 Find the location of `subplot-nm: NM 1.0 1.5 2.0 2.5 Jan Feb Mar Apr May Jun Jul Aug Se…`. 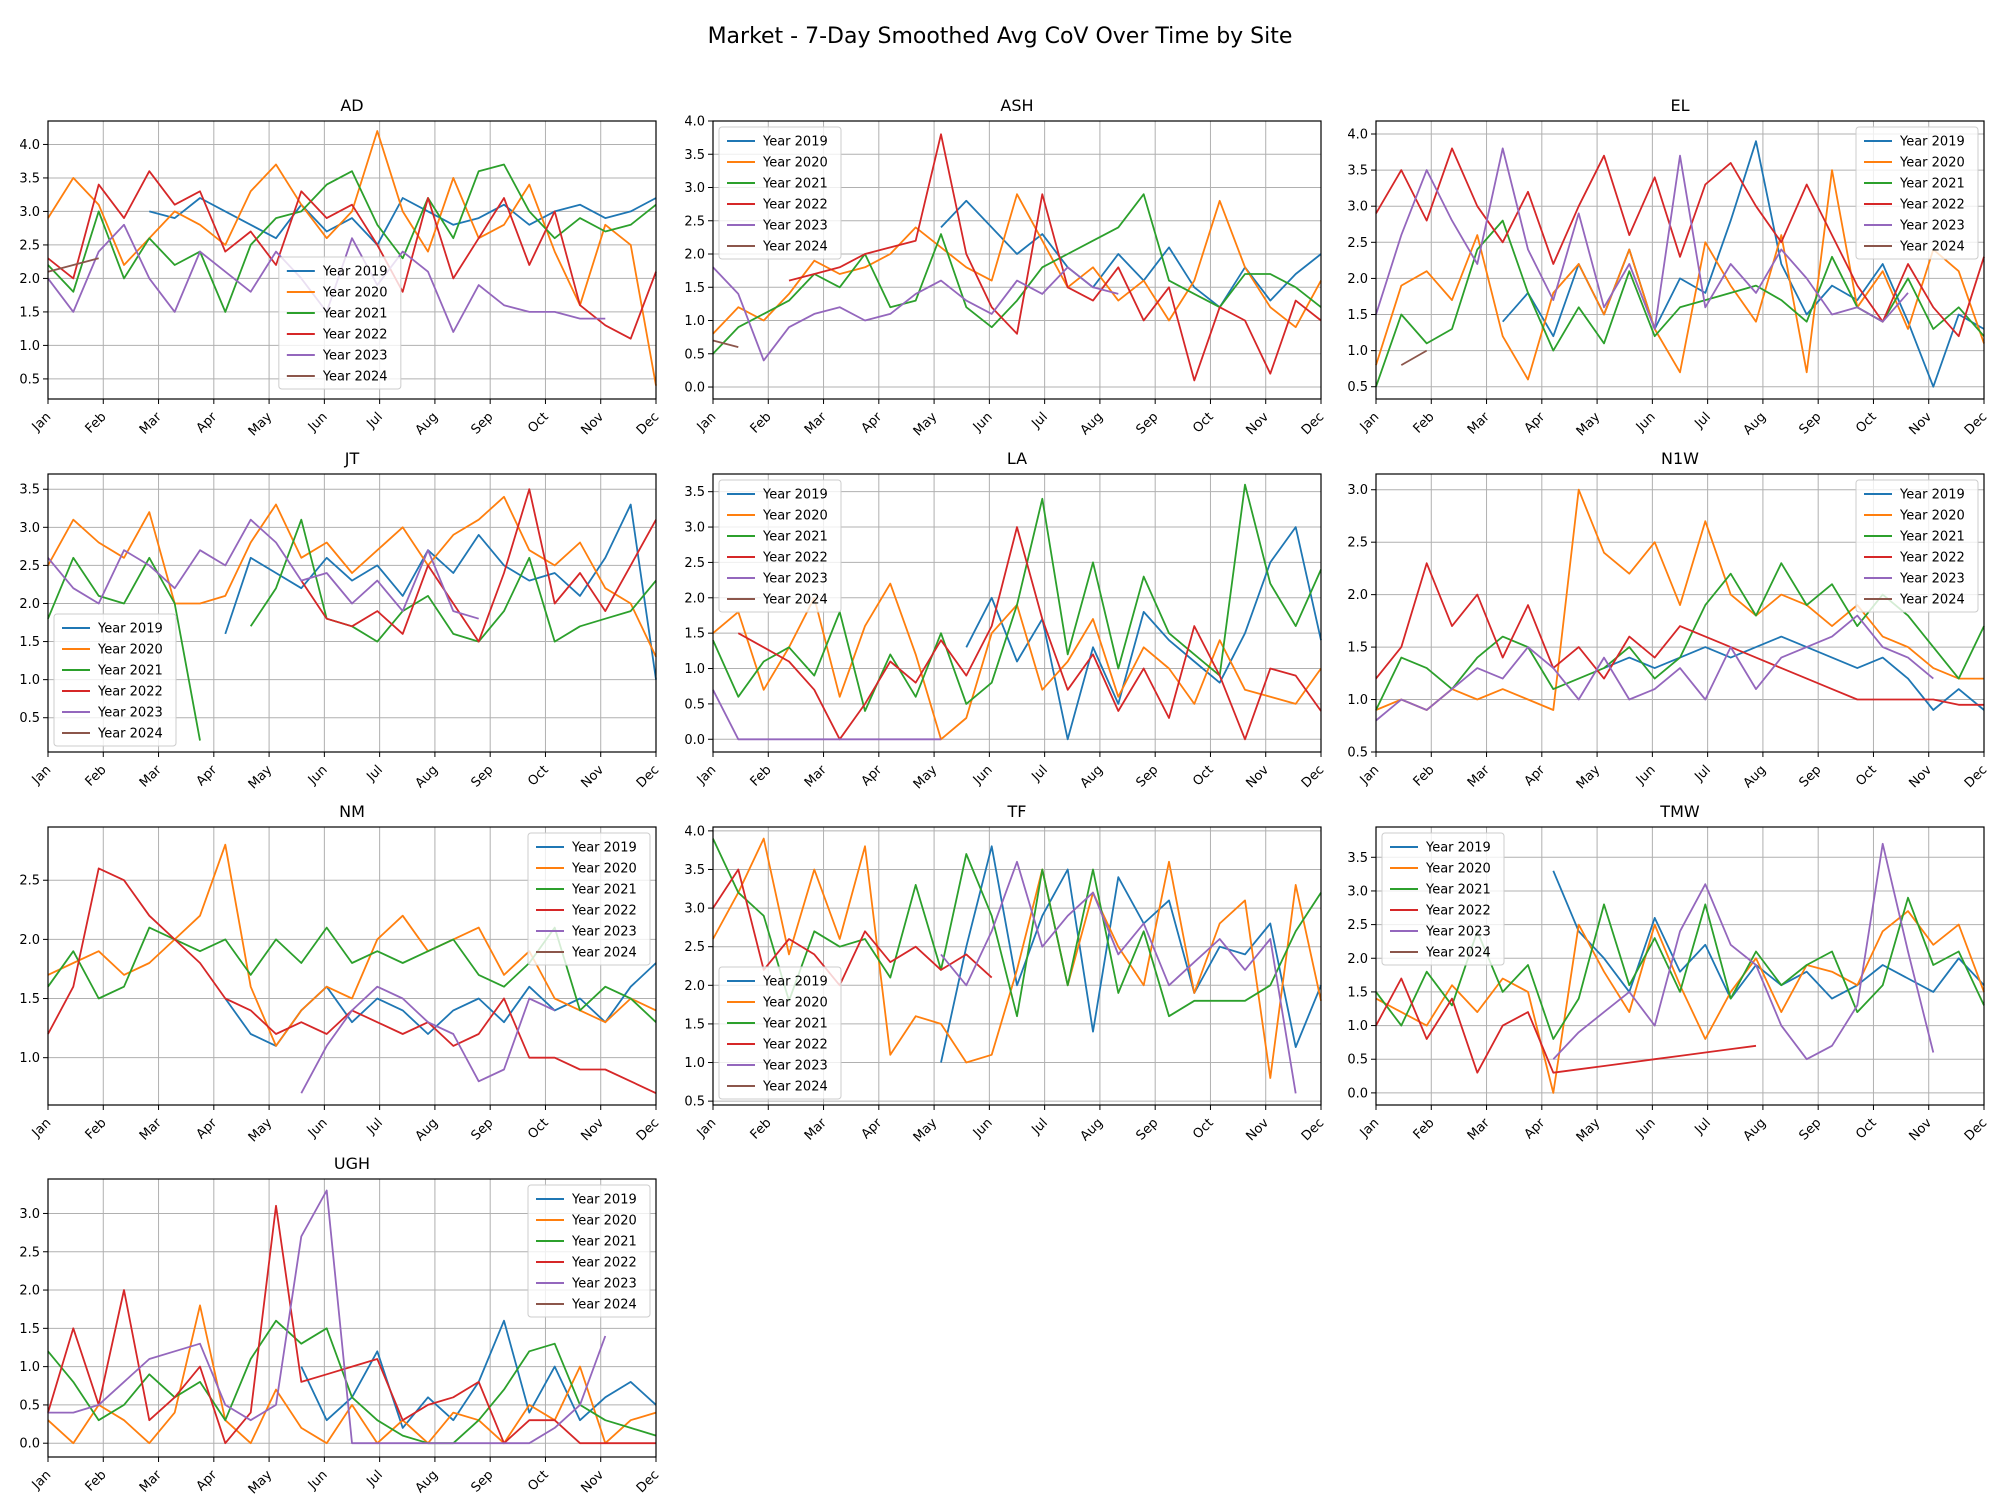

subplot-nm: NM 1.0 1.5 2.0 2.5 Jan Feb Mar Apr May Jun Jul Aug Se… is located at coordinates (340, 973).